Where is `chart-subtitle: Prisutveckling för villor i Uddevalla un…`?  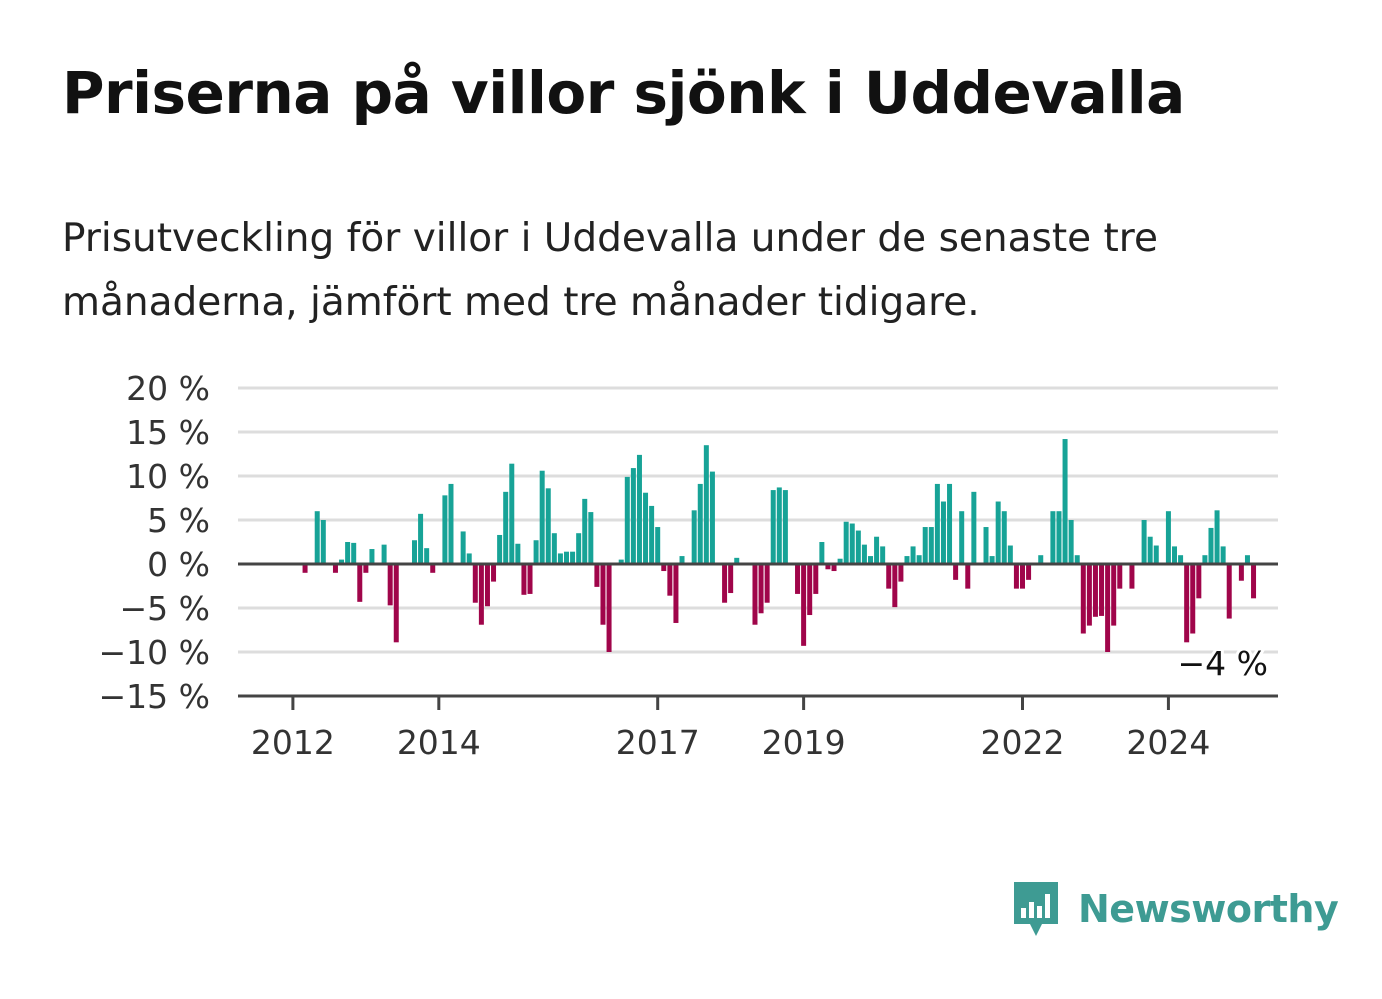
chart-subtitle: Prisutveckling för villor i Uddevalla un… is located at coordinates (610, 270).